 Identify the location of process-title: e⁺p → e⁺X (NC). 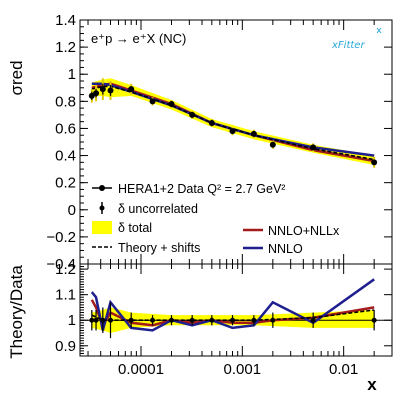
(138, 38).